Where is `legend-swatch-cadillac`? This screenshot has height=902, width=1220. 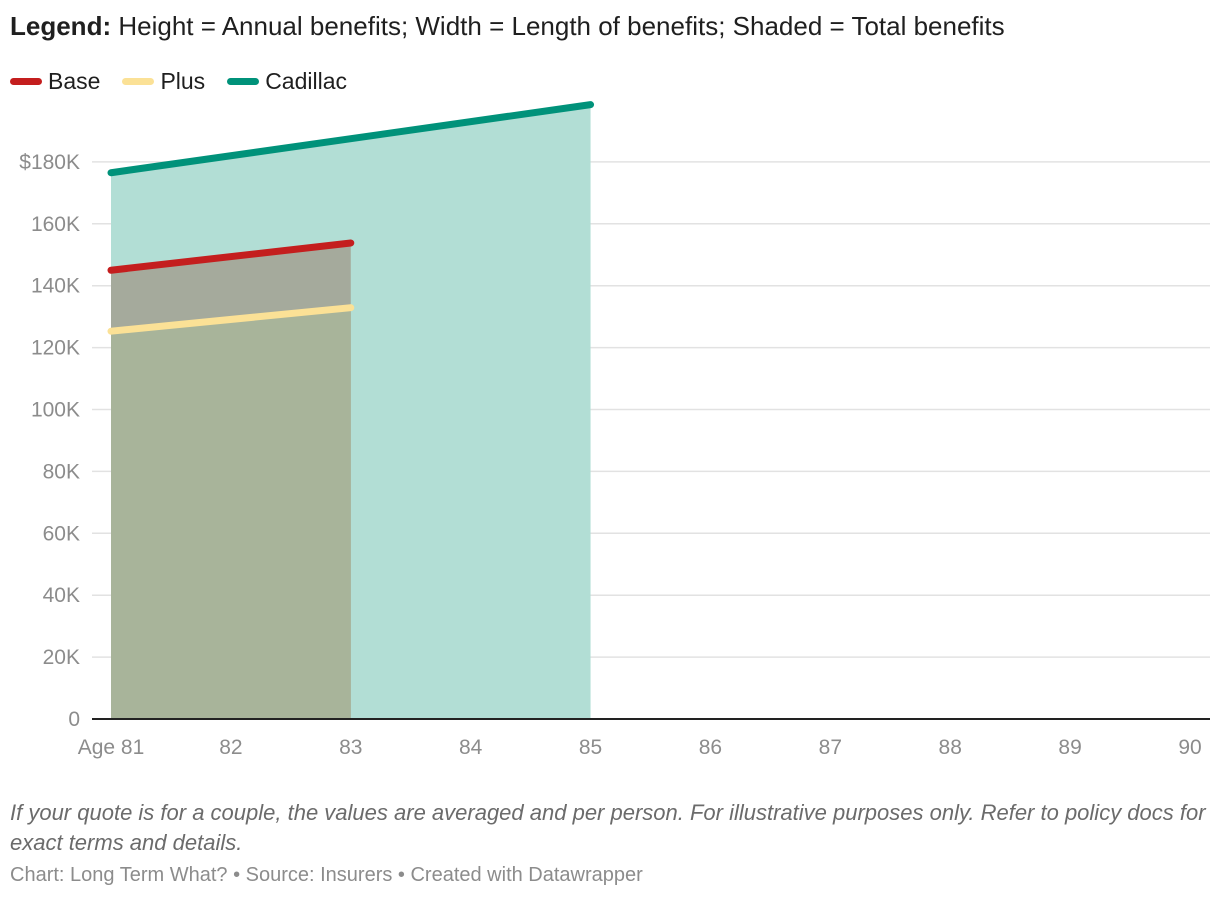 legend-swatch-cadillac is located at coordinates (243, 81).